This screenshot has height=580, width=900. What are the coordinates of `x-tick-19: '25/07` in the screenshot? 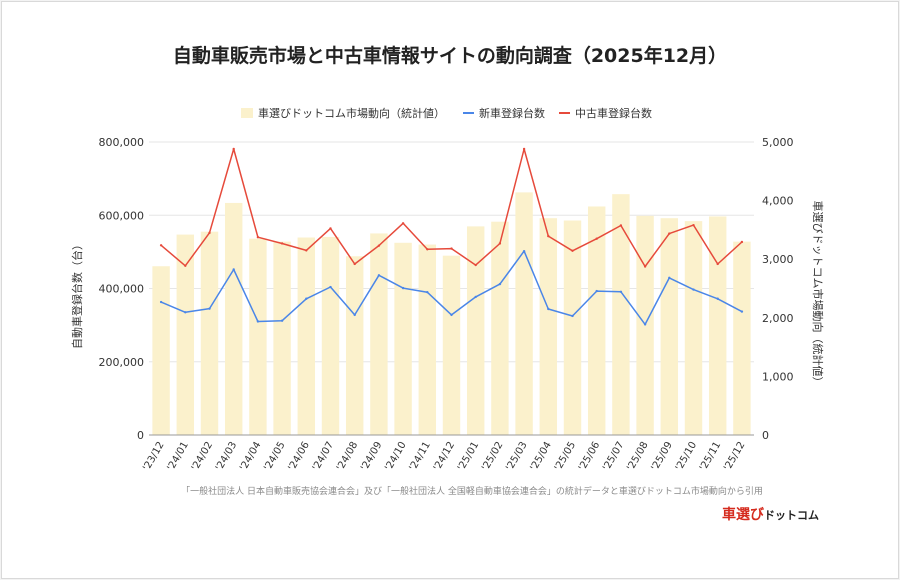 It's located at (613, 456).